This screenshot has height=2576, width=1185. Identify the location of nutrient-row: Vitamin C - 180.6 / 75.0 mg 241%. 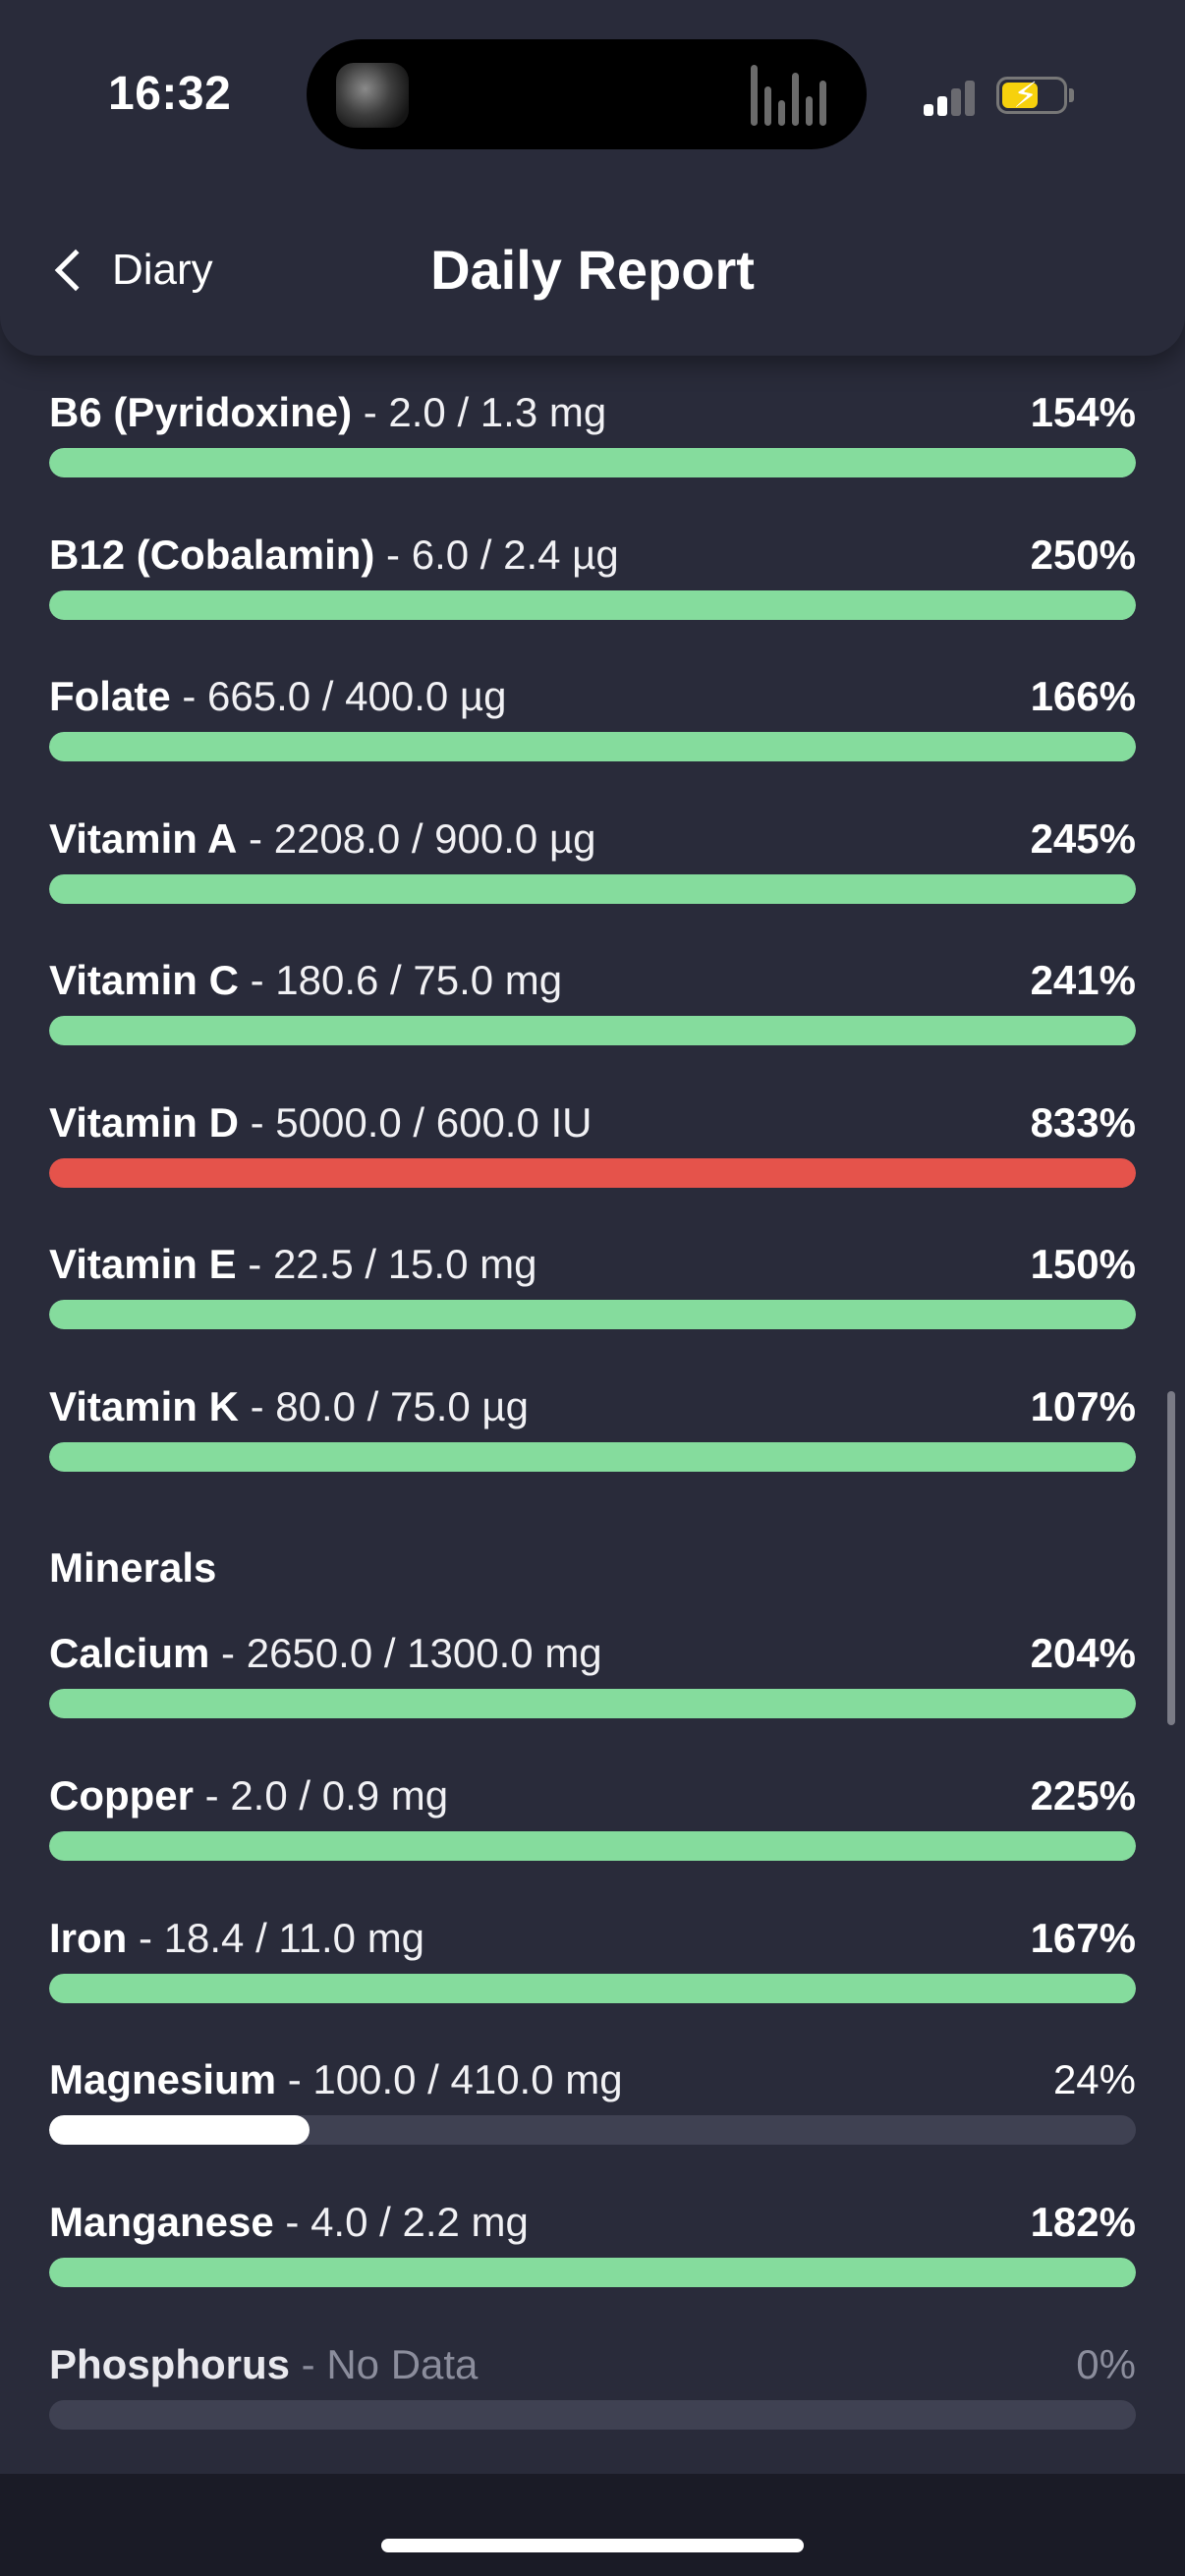
(592, 1002).